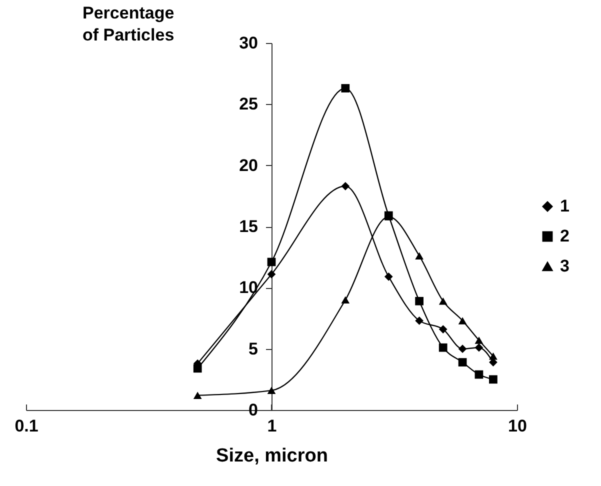  What do you see at coordinates (565, 206) in the screenshot?
I see `legend-label: 1` at bounding box center [565, 206].